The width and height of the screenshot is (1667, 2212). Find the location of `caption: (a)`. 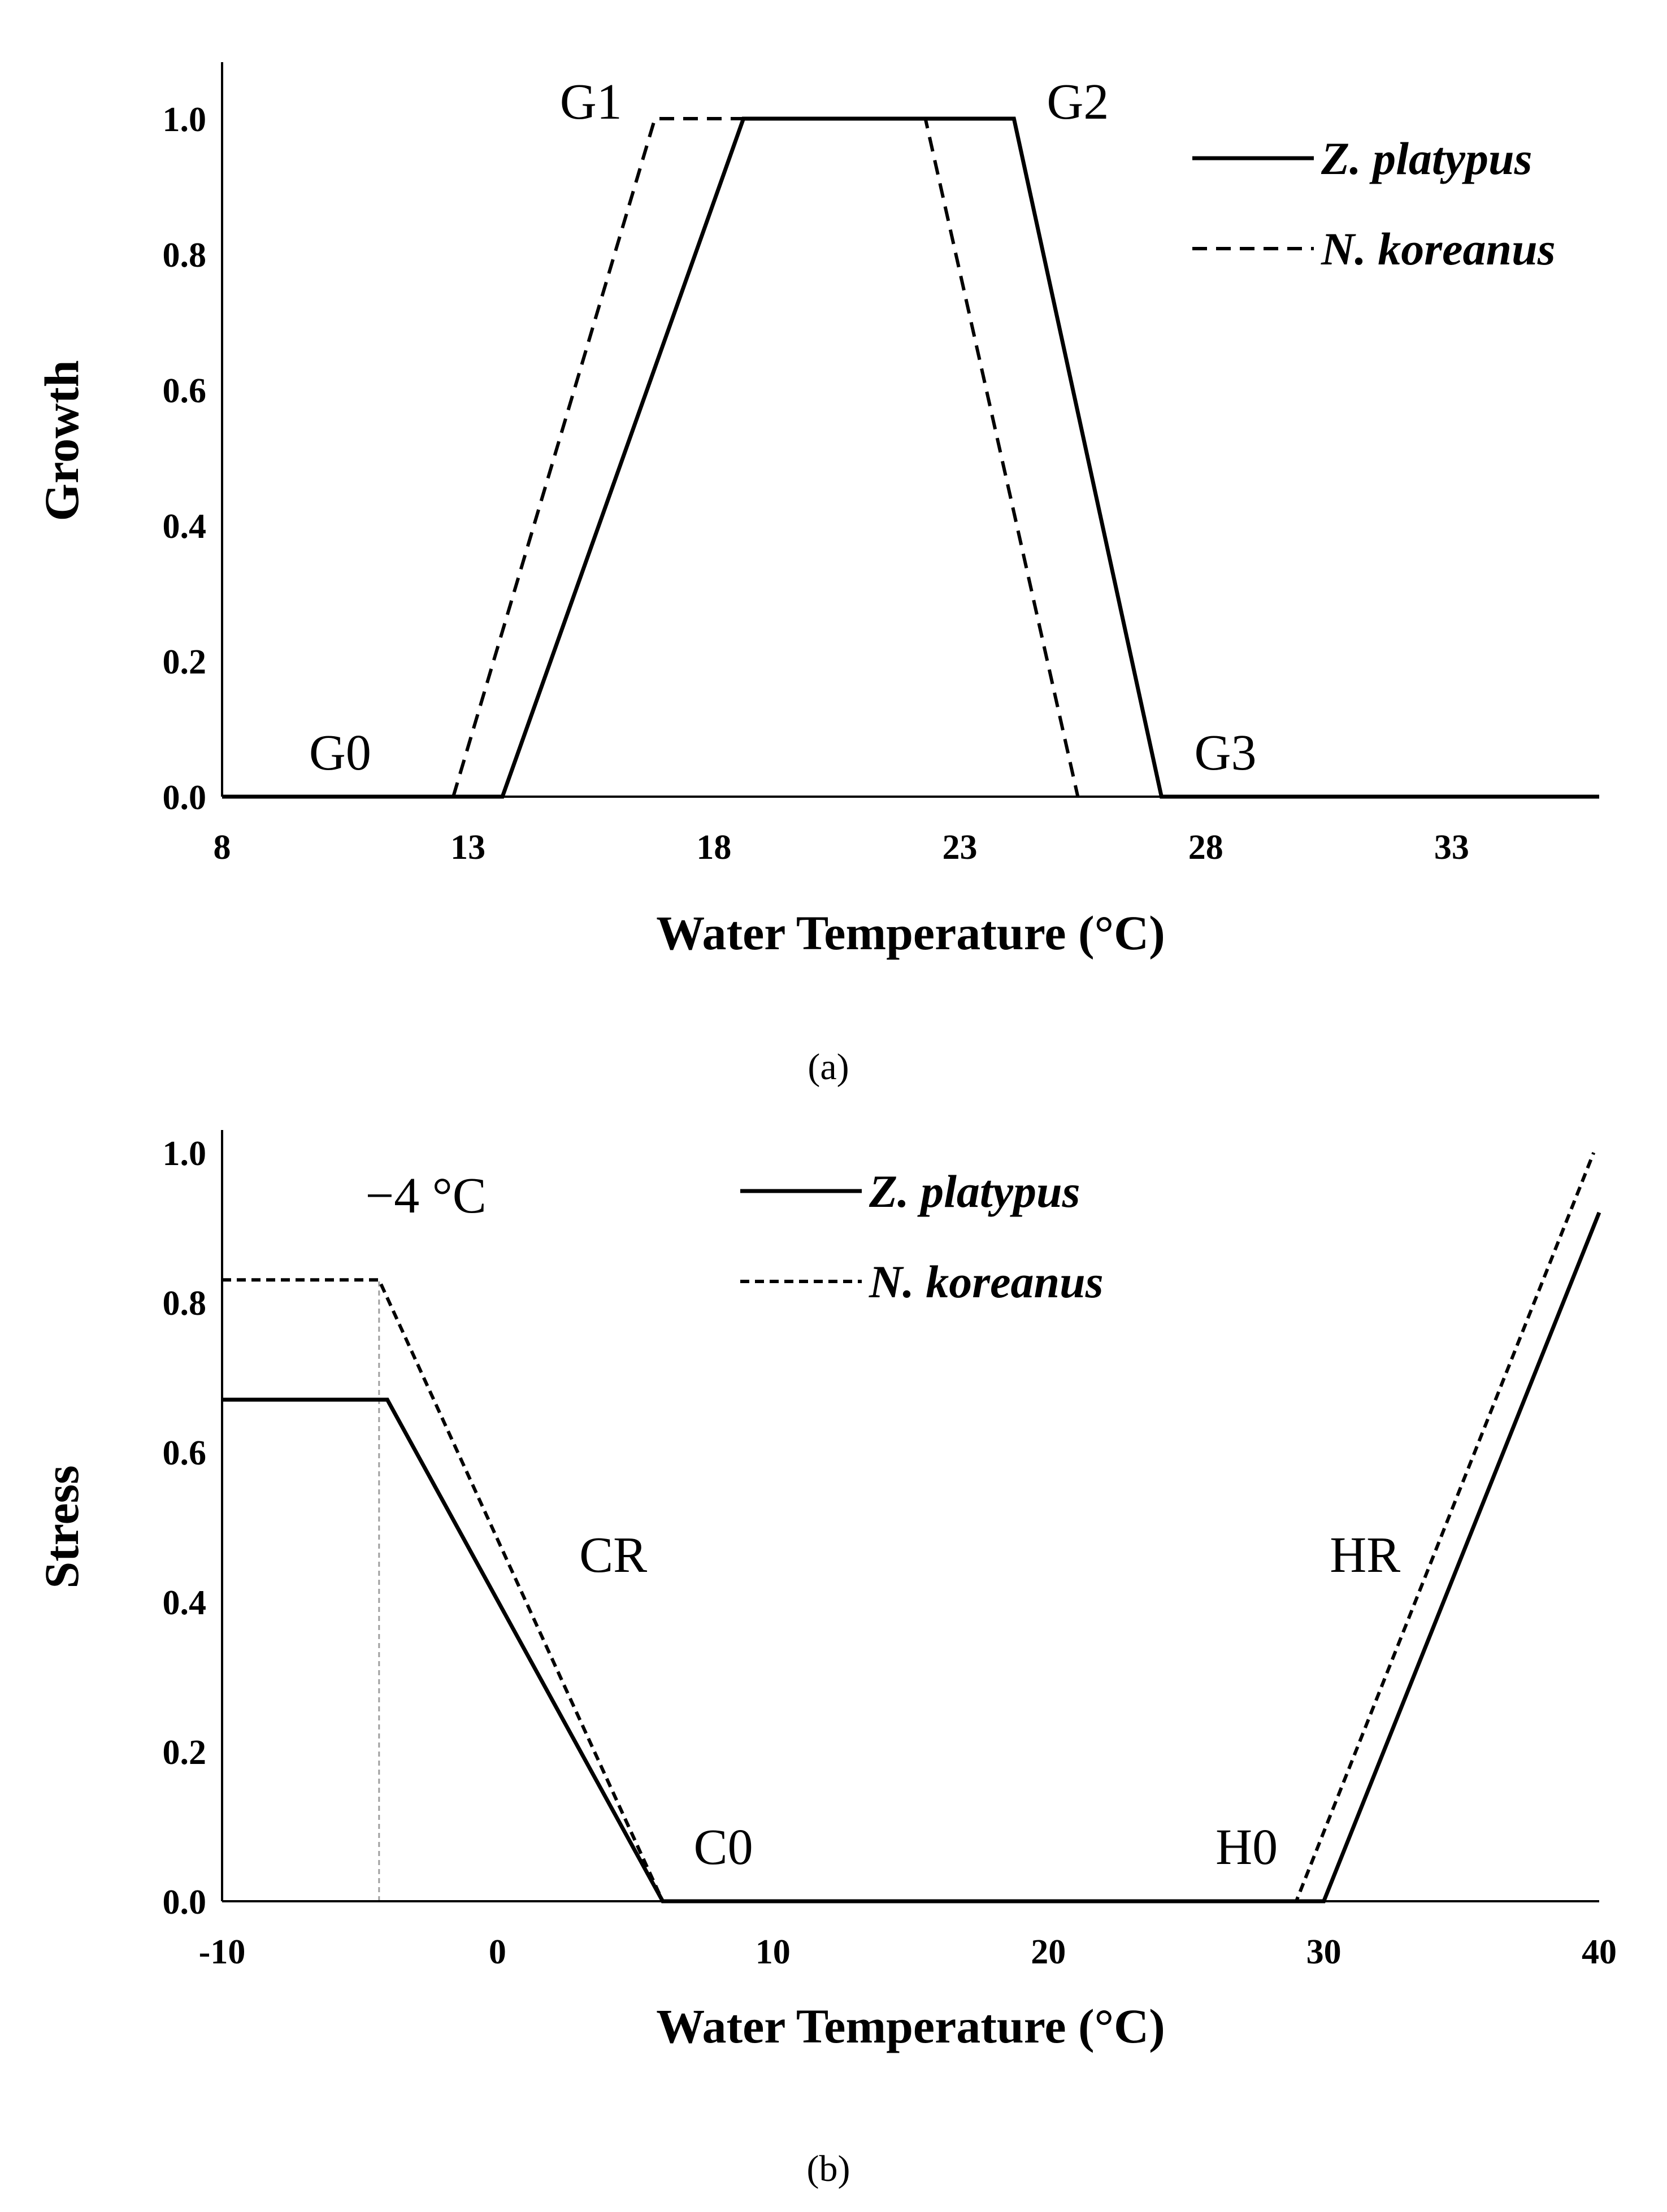

caption: (a) is located at coordinates (828, 1067).